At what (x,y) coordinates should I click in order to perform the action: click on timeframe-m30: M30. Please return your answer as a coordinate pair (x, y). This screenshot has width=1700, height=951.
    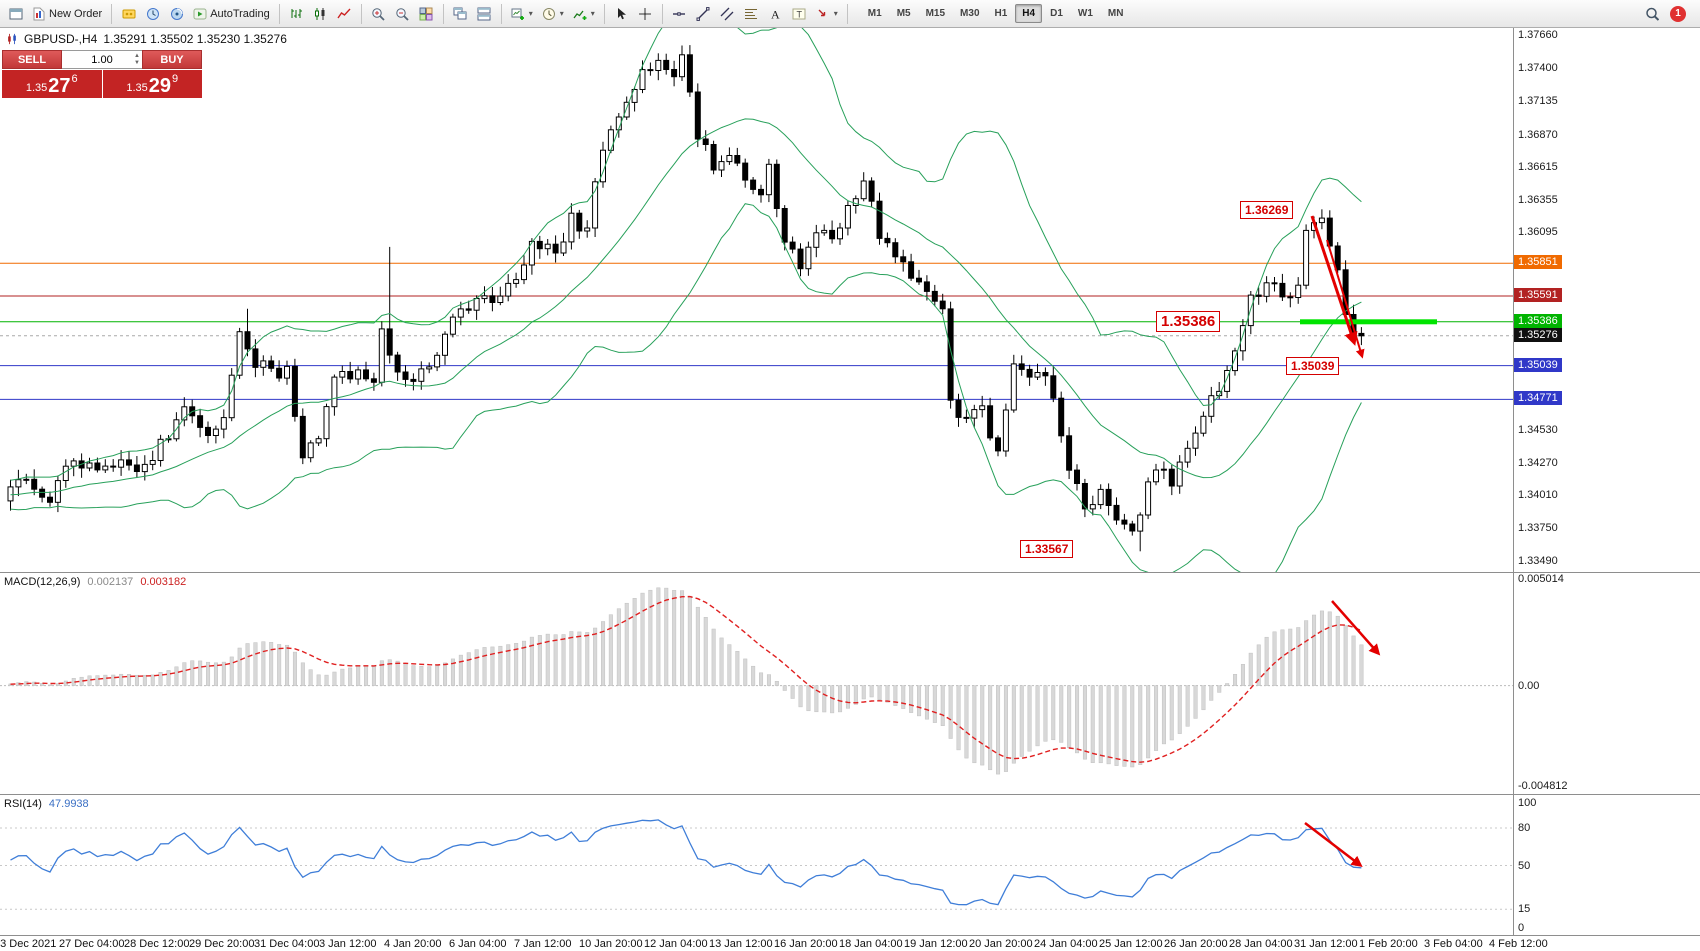
    Looking at the image, I should click on (970, 13).